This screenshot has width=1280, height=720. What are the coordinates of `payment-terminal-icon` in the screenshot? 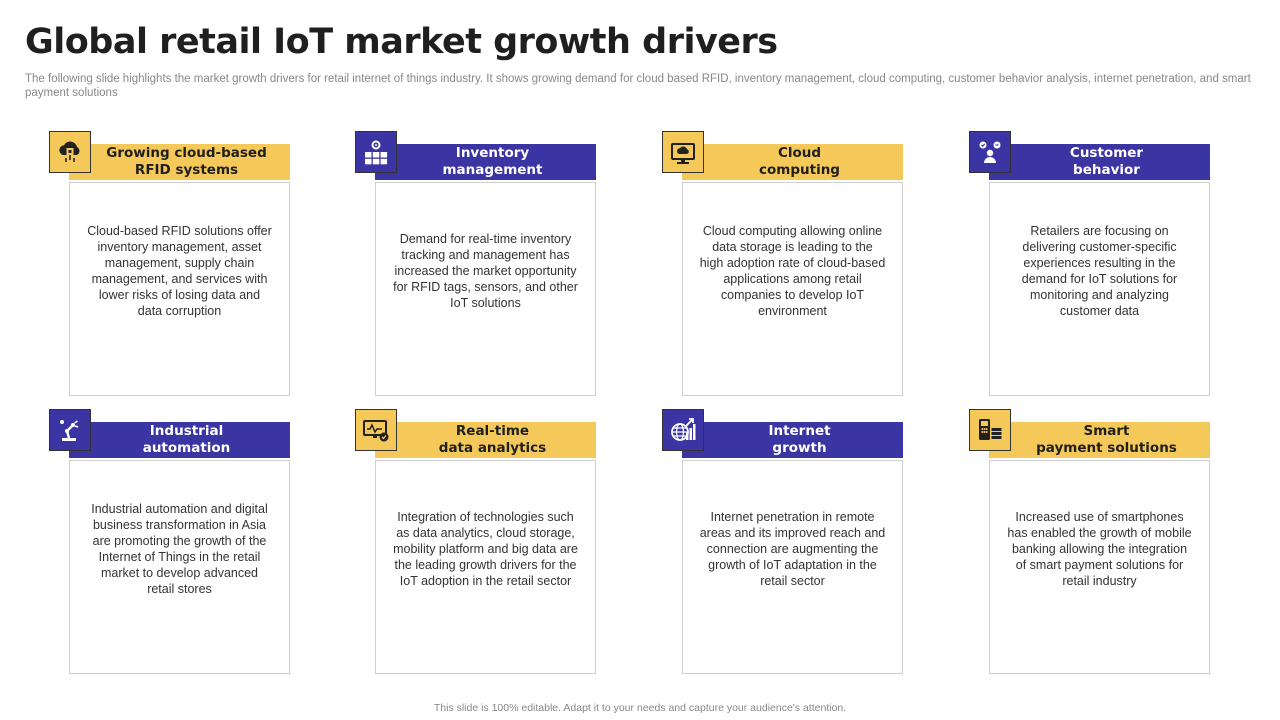 It's located at (990, 430).